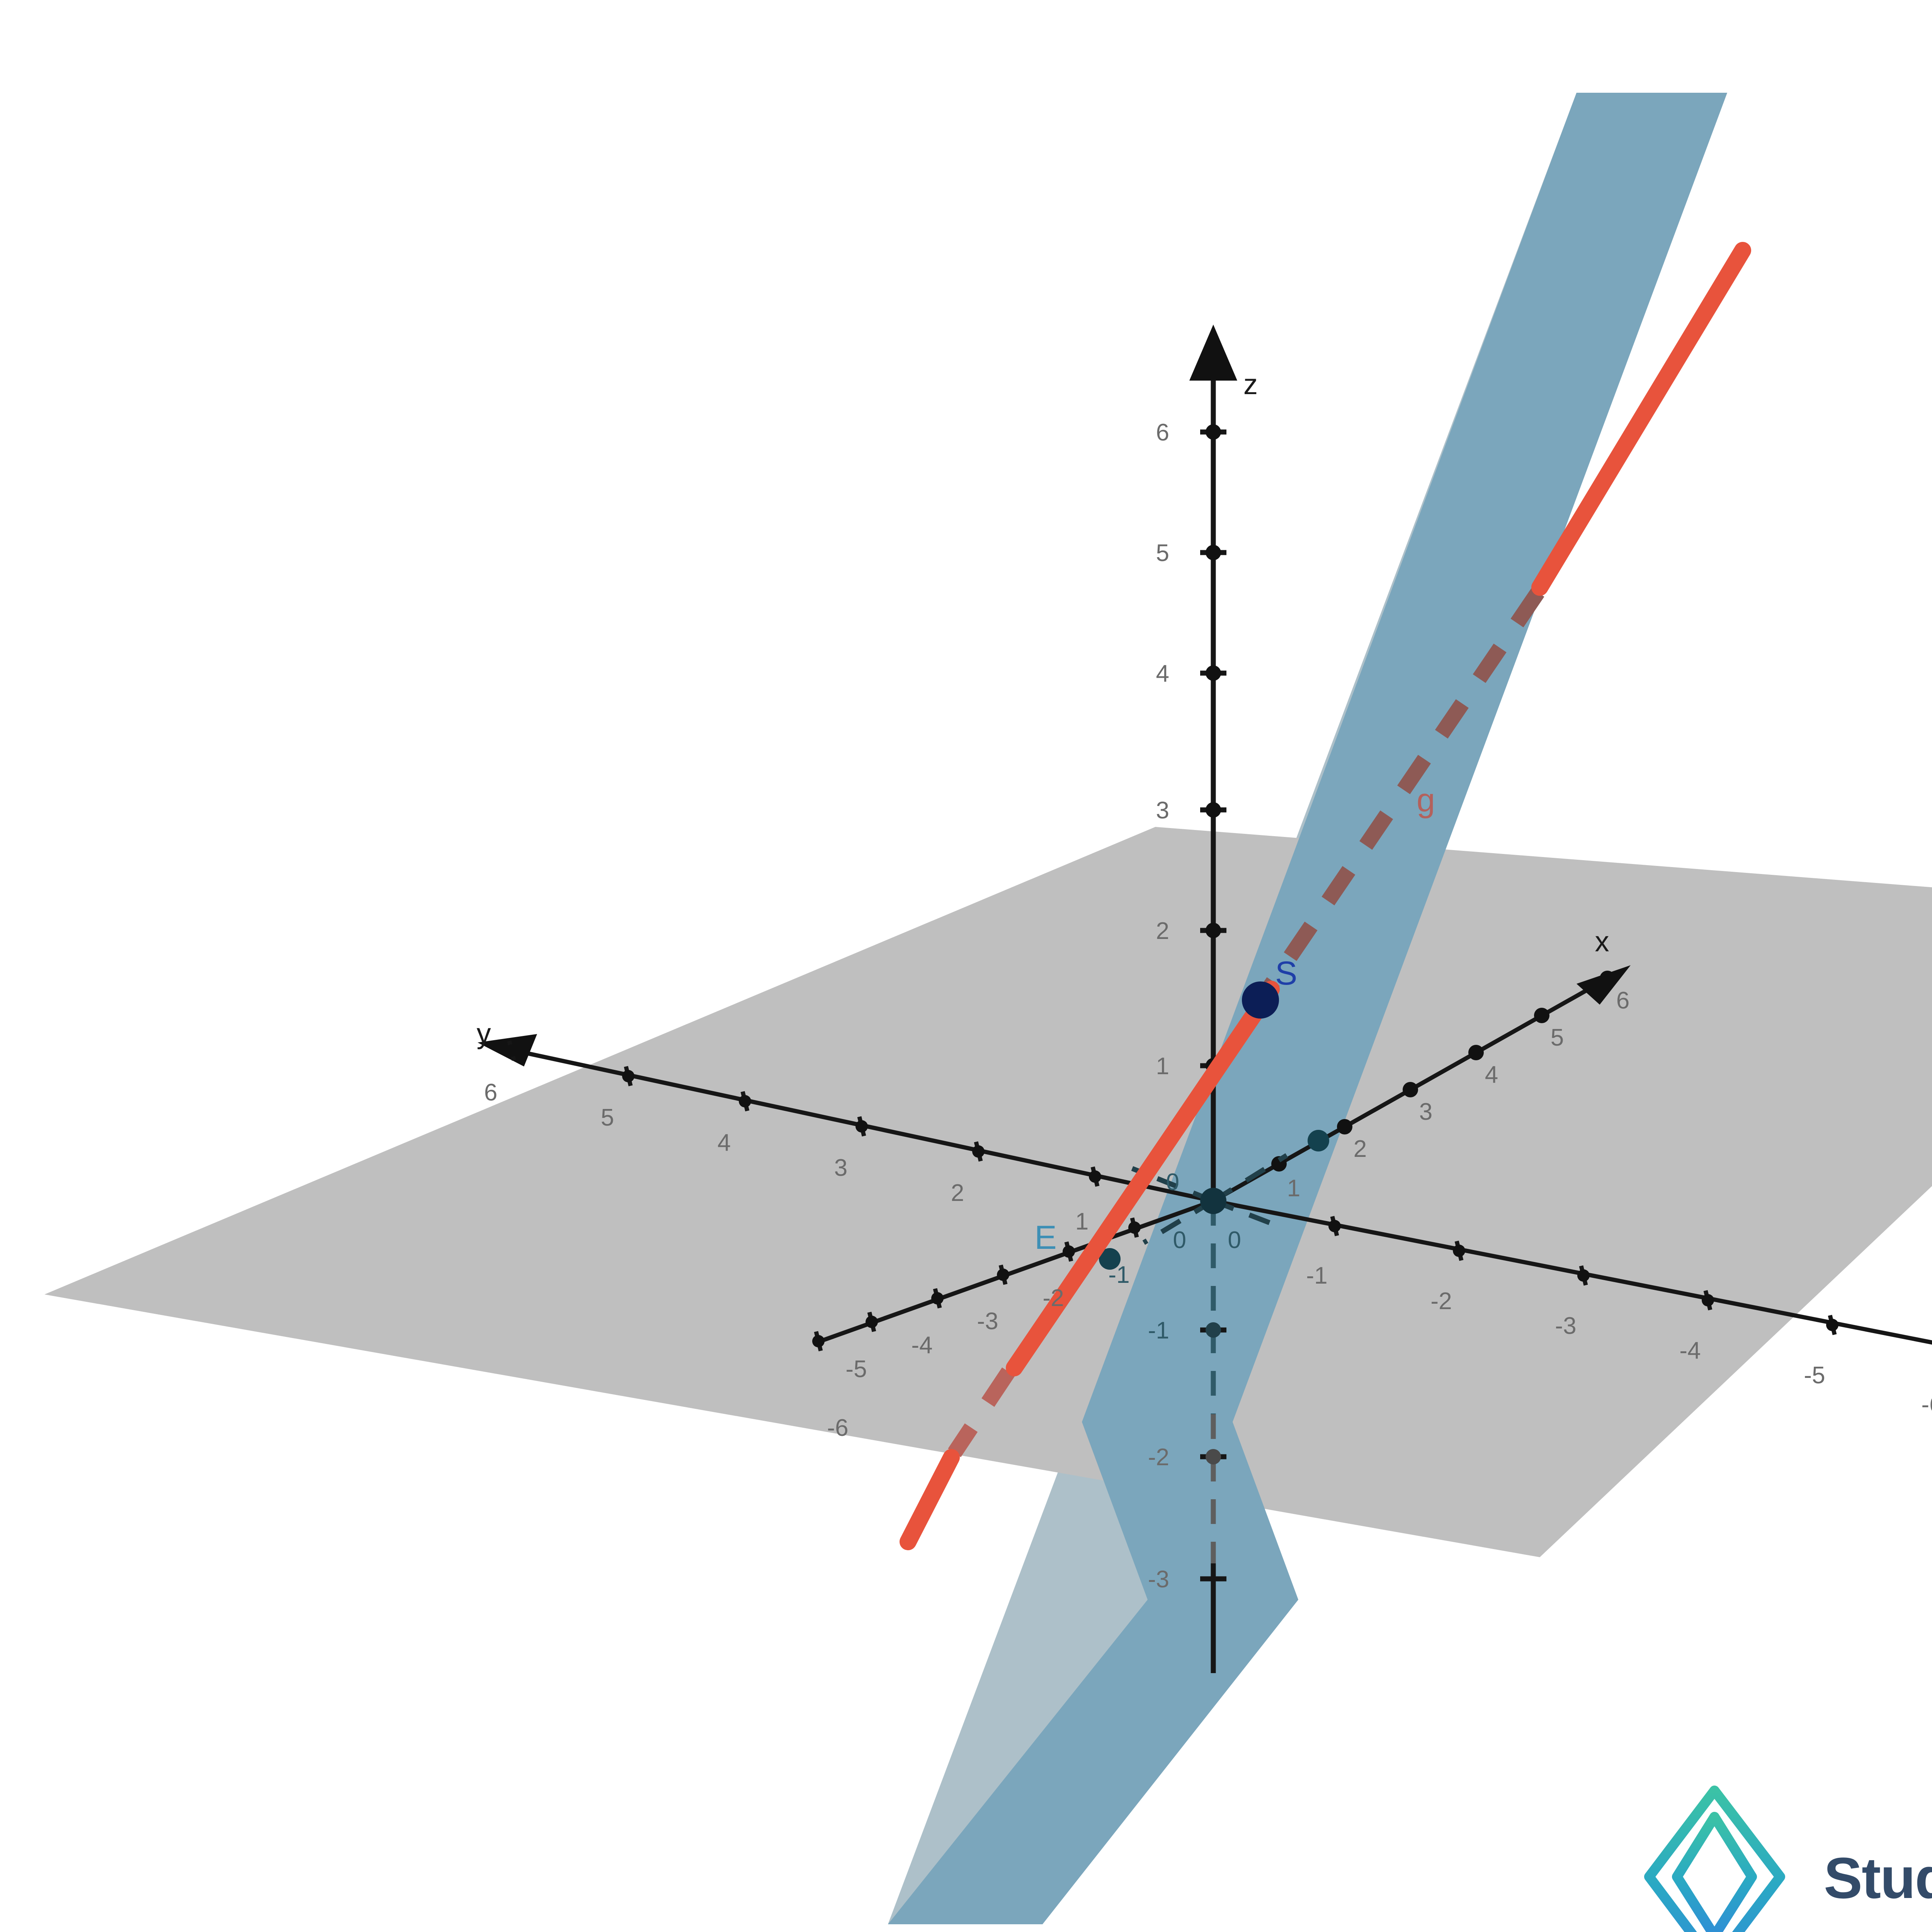  What do you see at coordinates (988, 1321) in the screenshot?
I see `y-tick-label: -3` at bounding box center [988, 1321].